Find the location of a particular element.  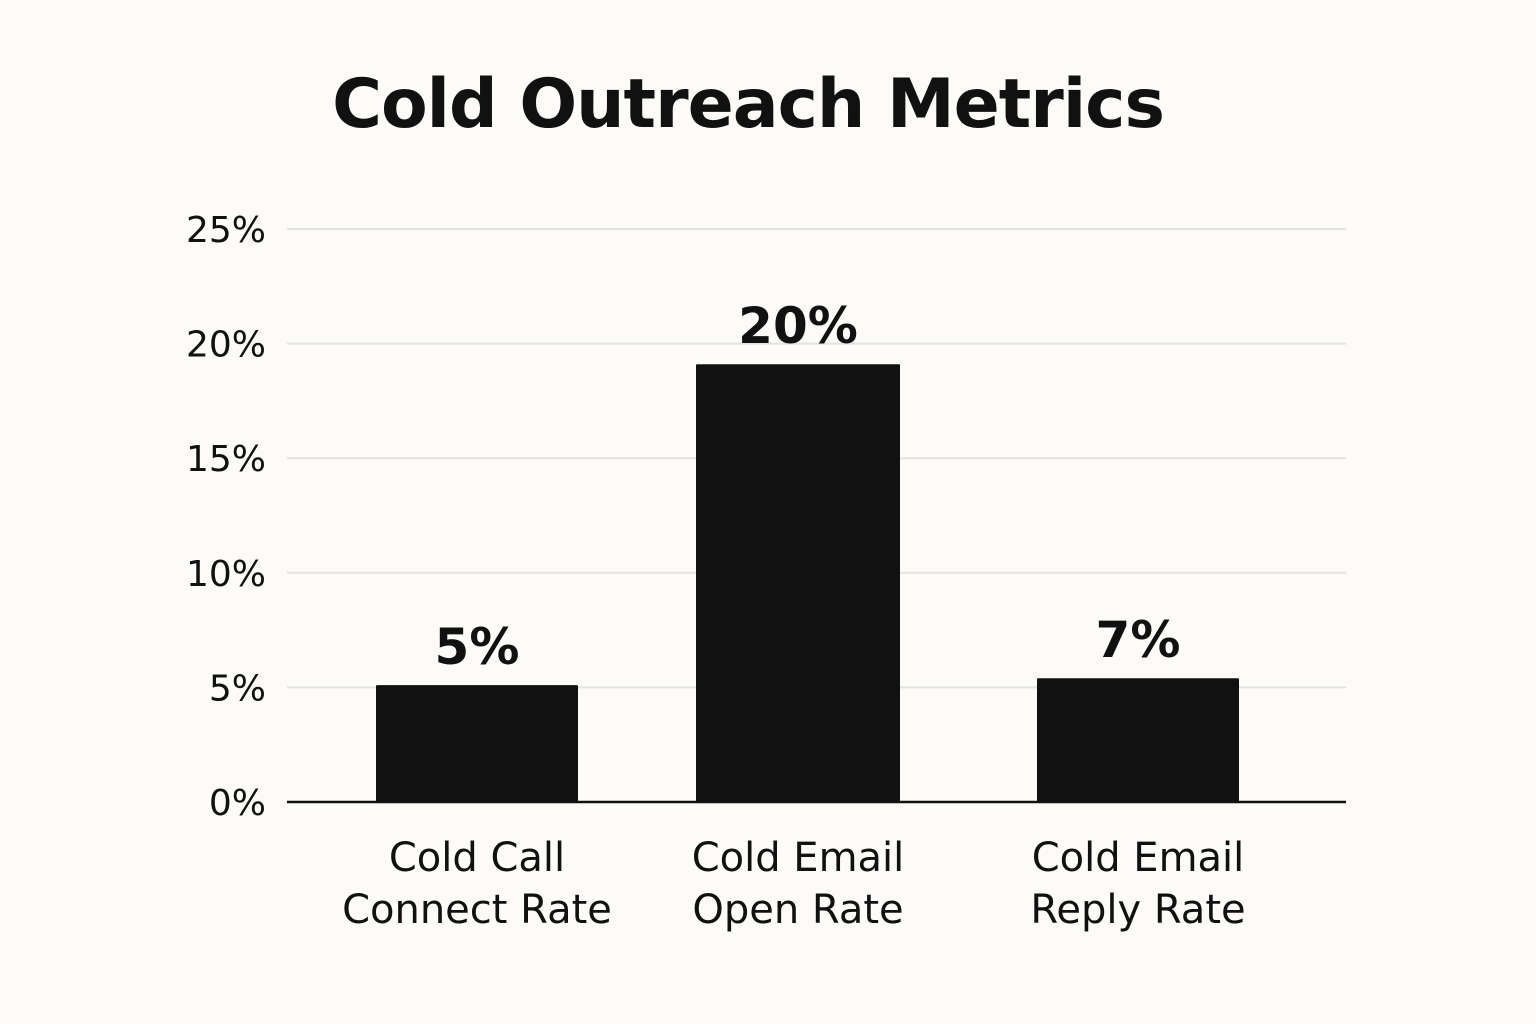

y-tick-label: 15% is located at coordinates (226, 459).